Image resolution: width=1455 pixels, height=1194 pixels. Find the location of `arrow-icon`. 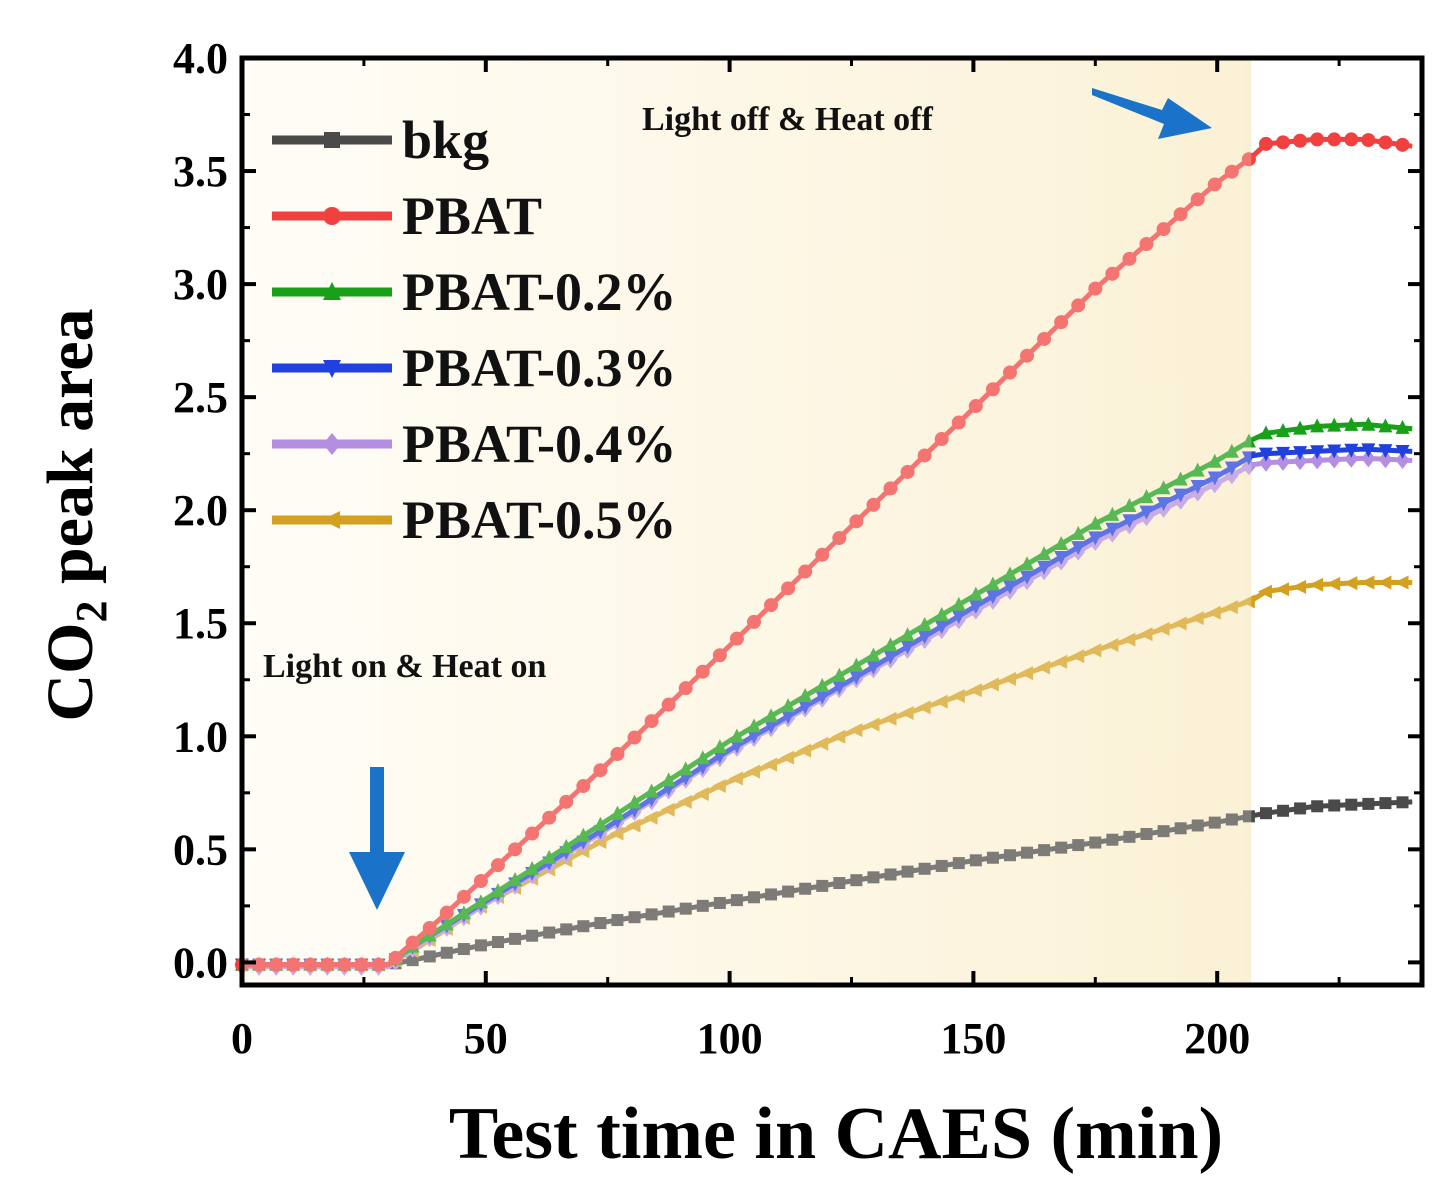

arrow-icon is located at coordinates (1152, 113).